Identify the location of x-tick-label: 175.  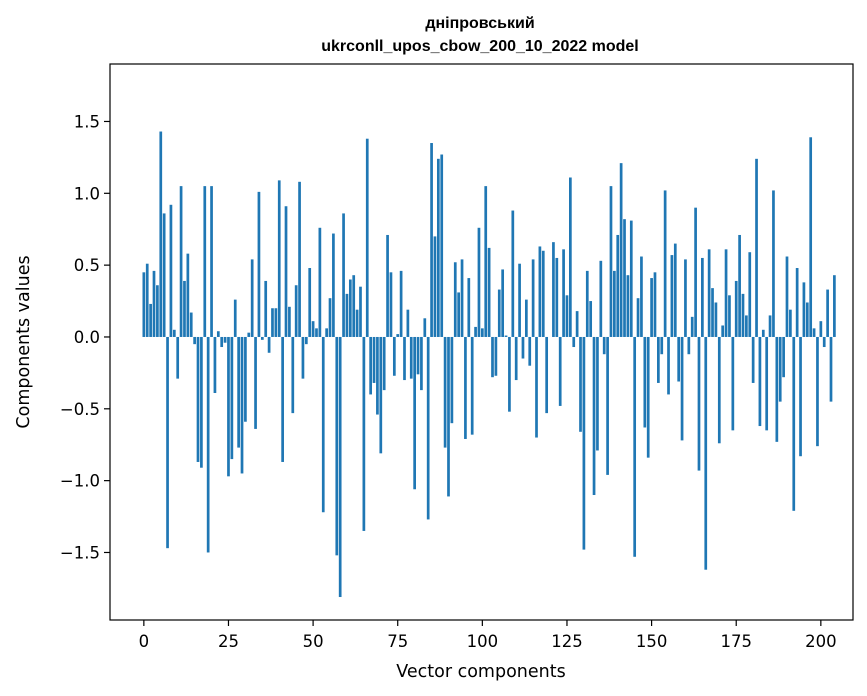
(736, 641).